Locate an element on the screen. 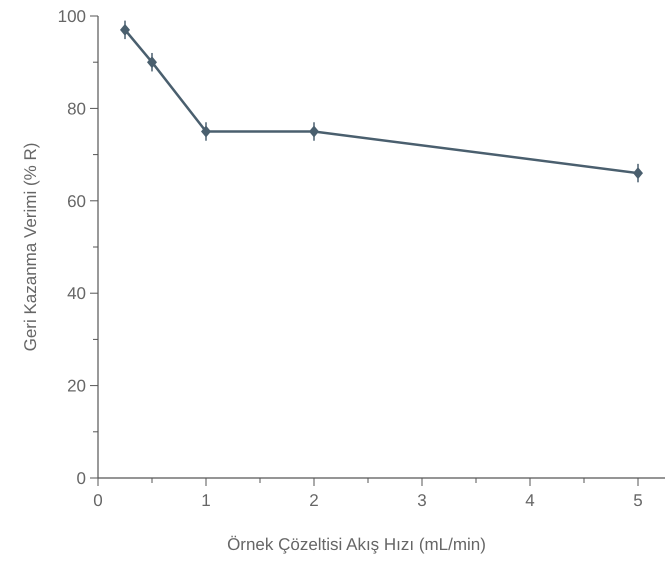 The width and height of the screenshot is (667, 571). y-tick-label: 80 is located at coordinates (76, 108).